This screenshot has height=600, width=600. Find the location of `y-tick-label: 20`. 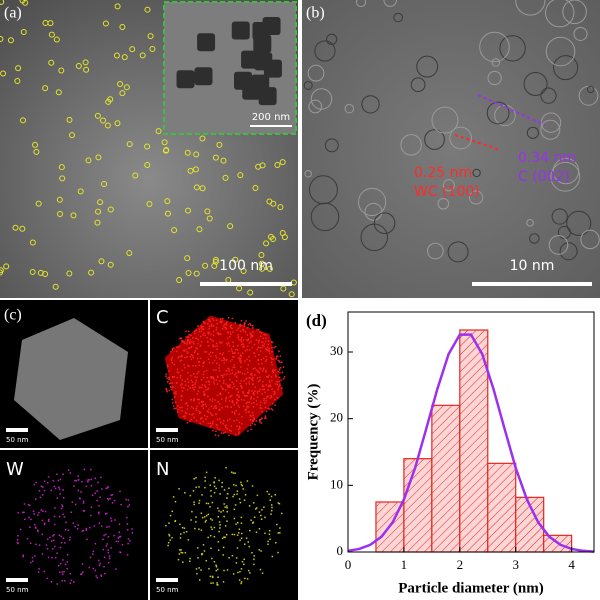

y-tick-label: 20 is located at coordinates (336, 417).